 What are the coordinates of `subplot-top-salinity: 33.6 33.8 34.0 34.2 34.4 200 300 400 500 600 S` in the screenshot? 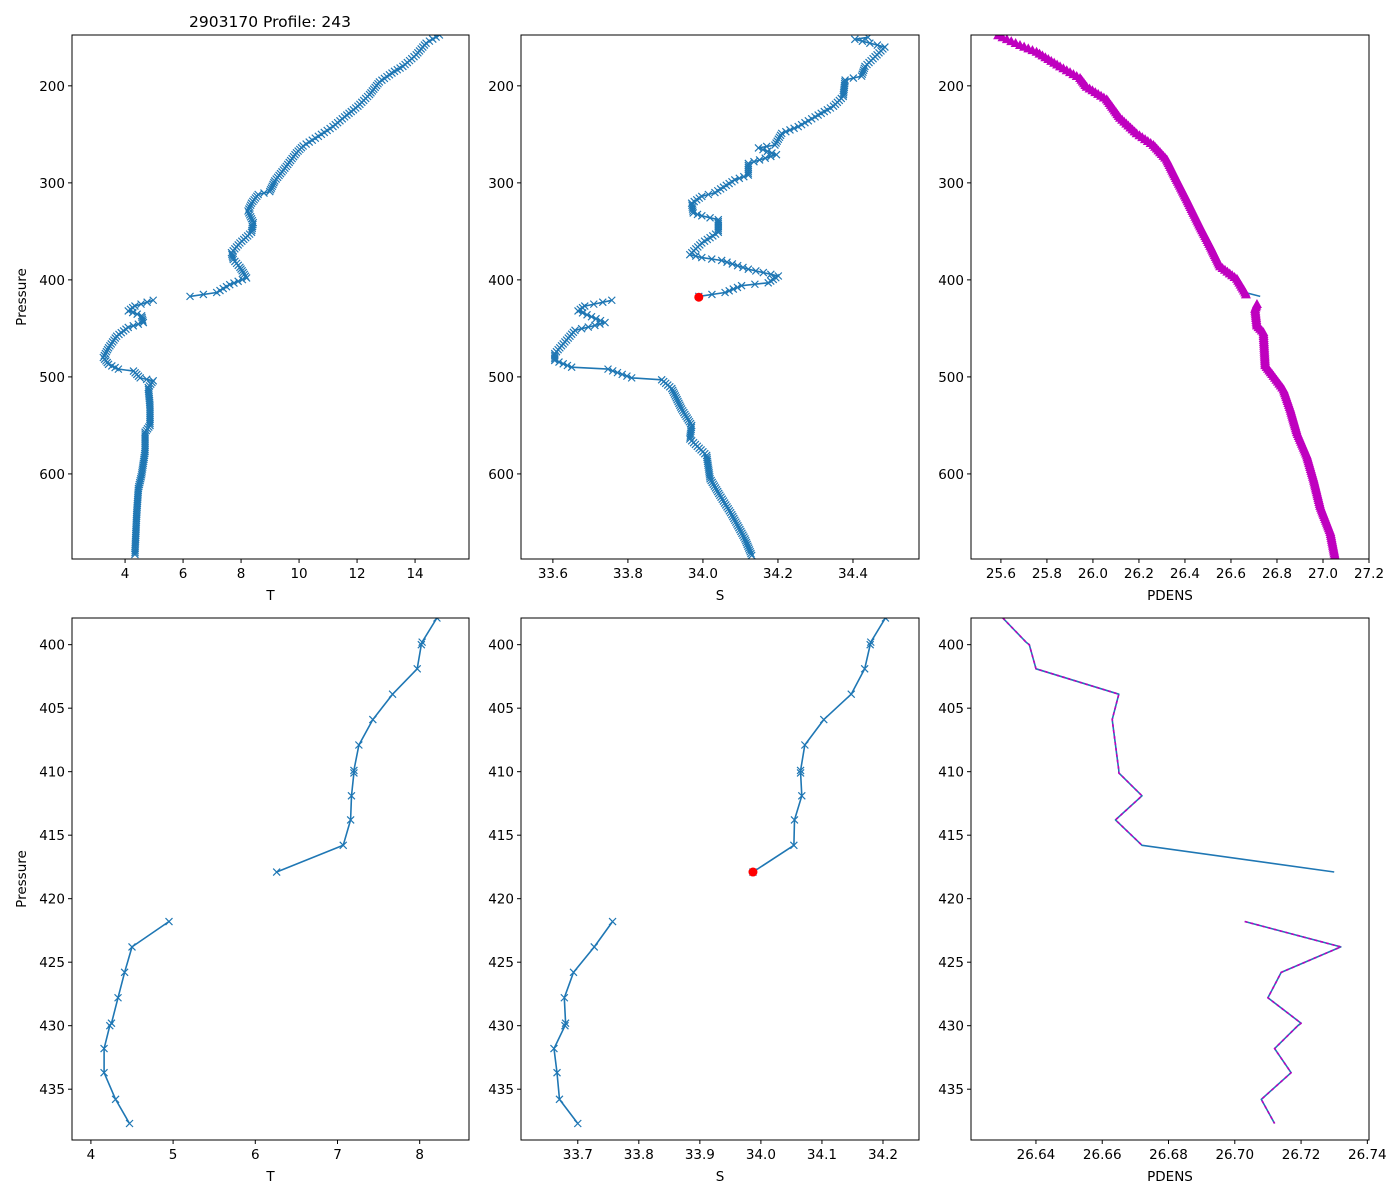 It's located at (704, 319).